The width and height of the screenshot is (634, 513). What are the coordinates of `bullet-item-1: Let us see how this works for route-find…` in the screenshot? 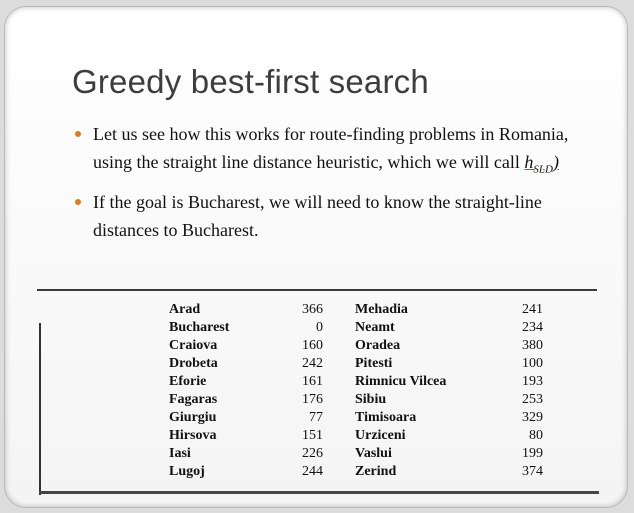 It's located at (331, 152).